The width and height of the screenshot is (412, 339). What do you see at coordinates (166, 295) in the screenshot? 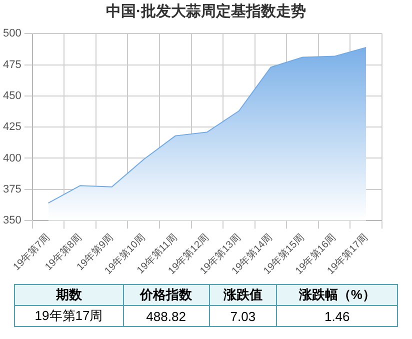
I see `text: 价格指数` at bounding box center [166, 295].